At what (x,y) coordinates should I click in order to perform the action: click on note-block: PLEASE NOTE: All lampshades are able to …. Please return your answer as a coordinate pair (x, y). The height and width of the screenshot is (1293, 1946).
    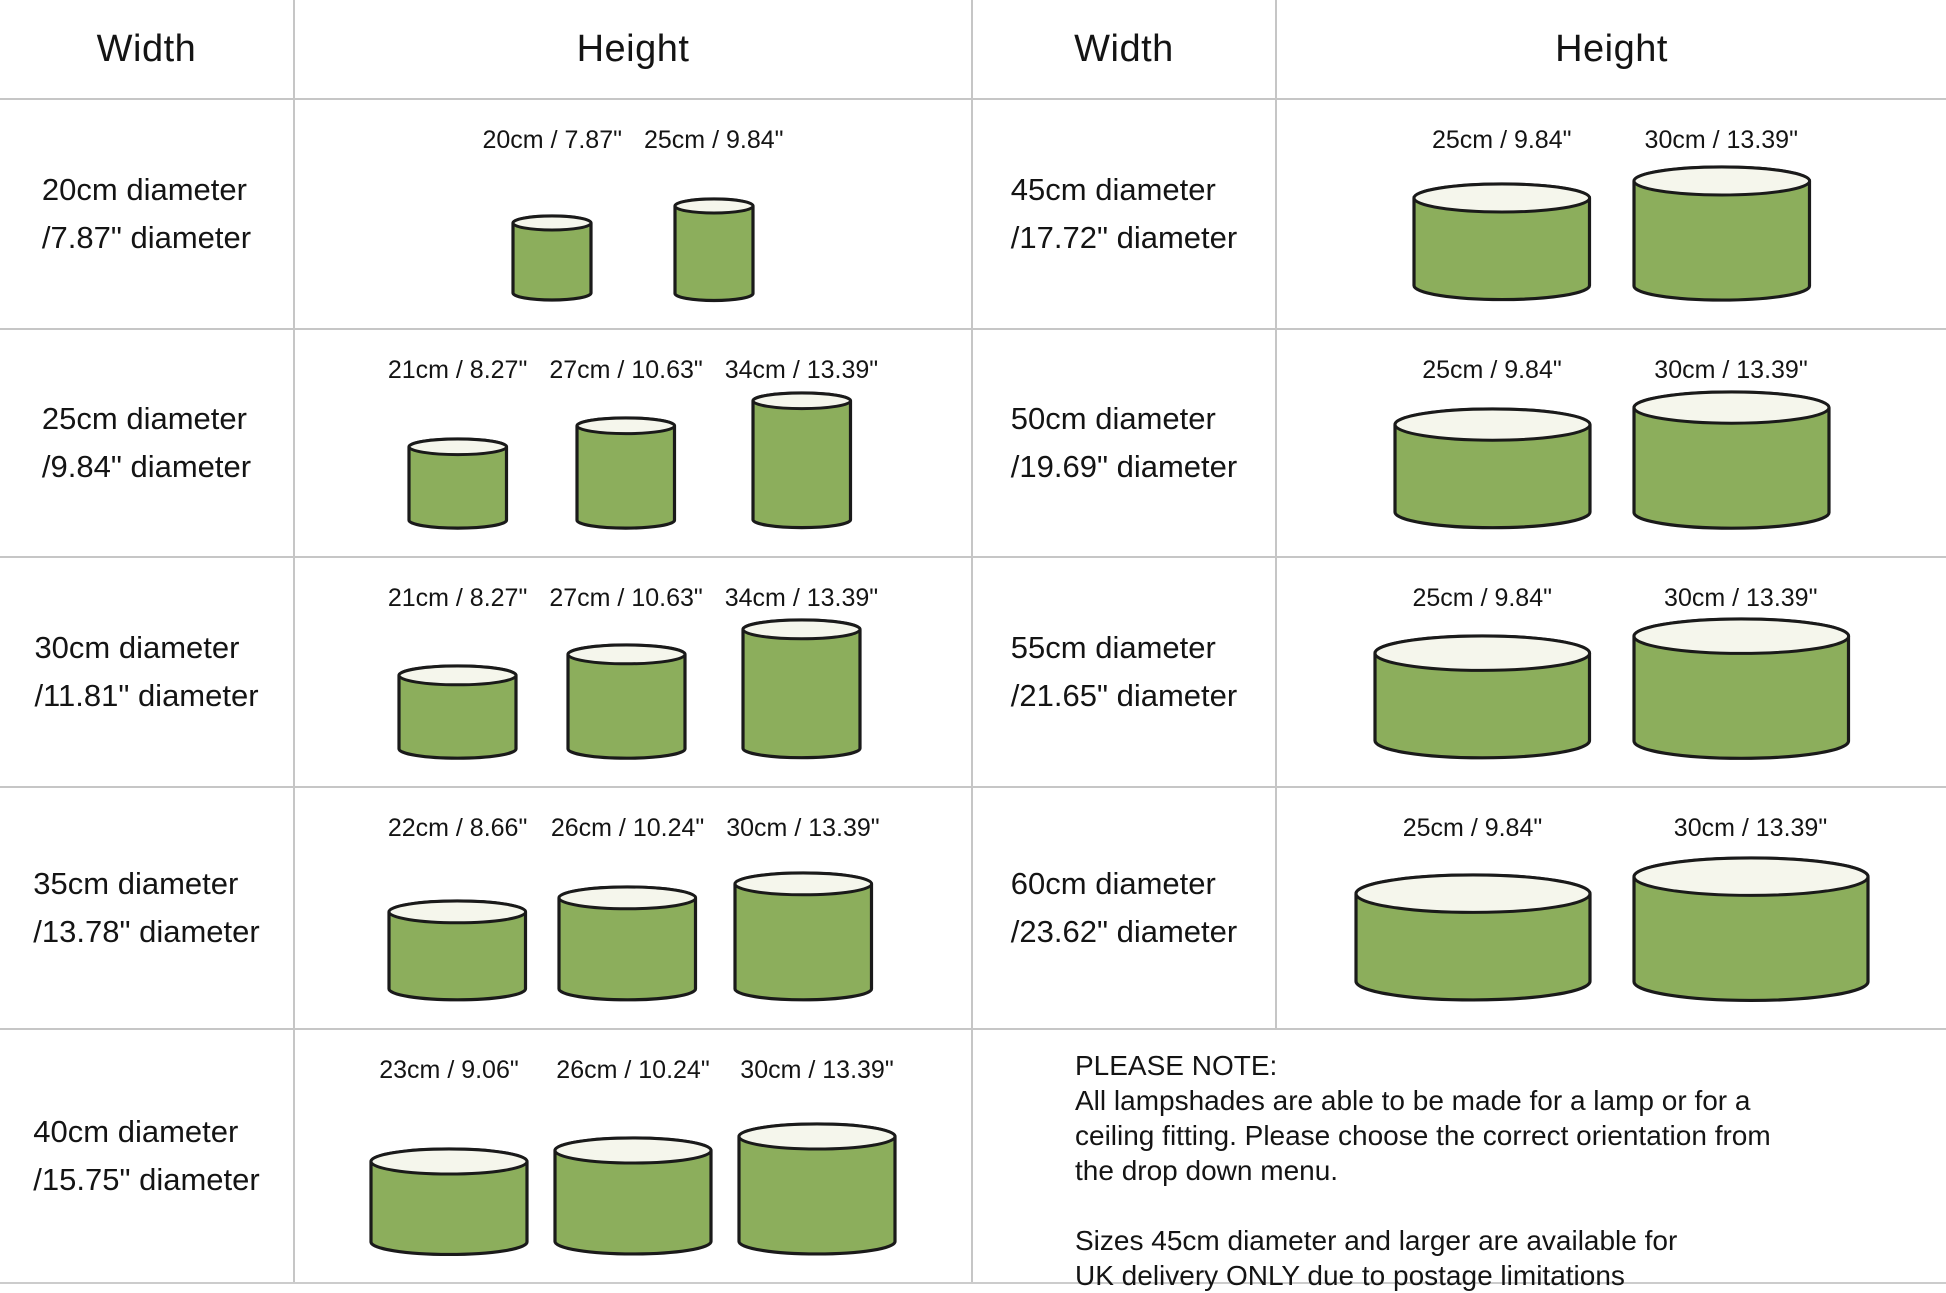
    Looking at the image, I should click on (1459, 1160).